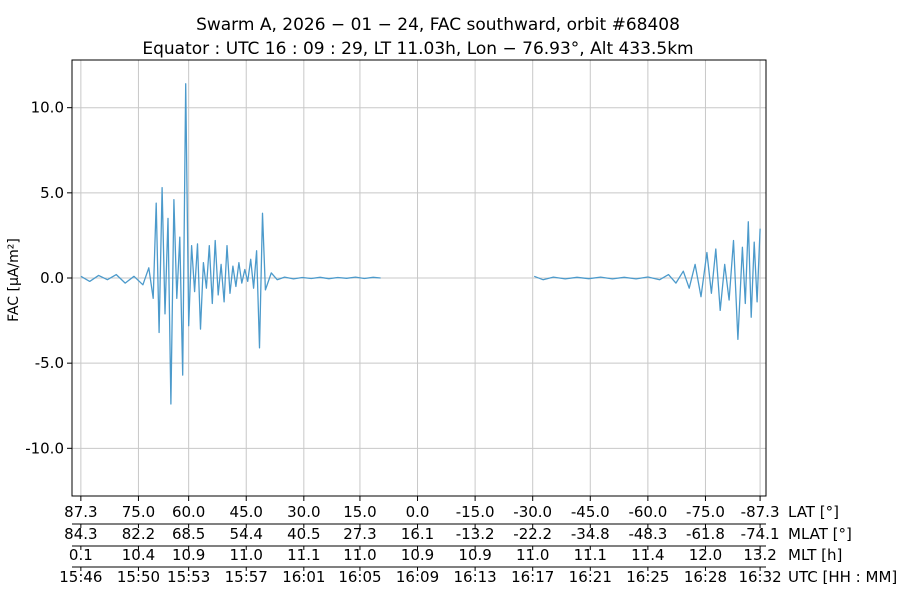 The image size is (900, 600). Describe the element at coordinates (81, 555) in the screenshot. I see `x-tick-label: 0.1` at that location.